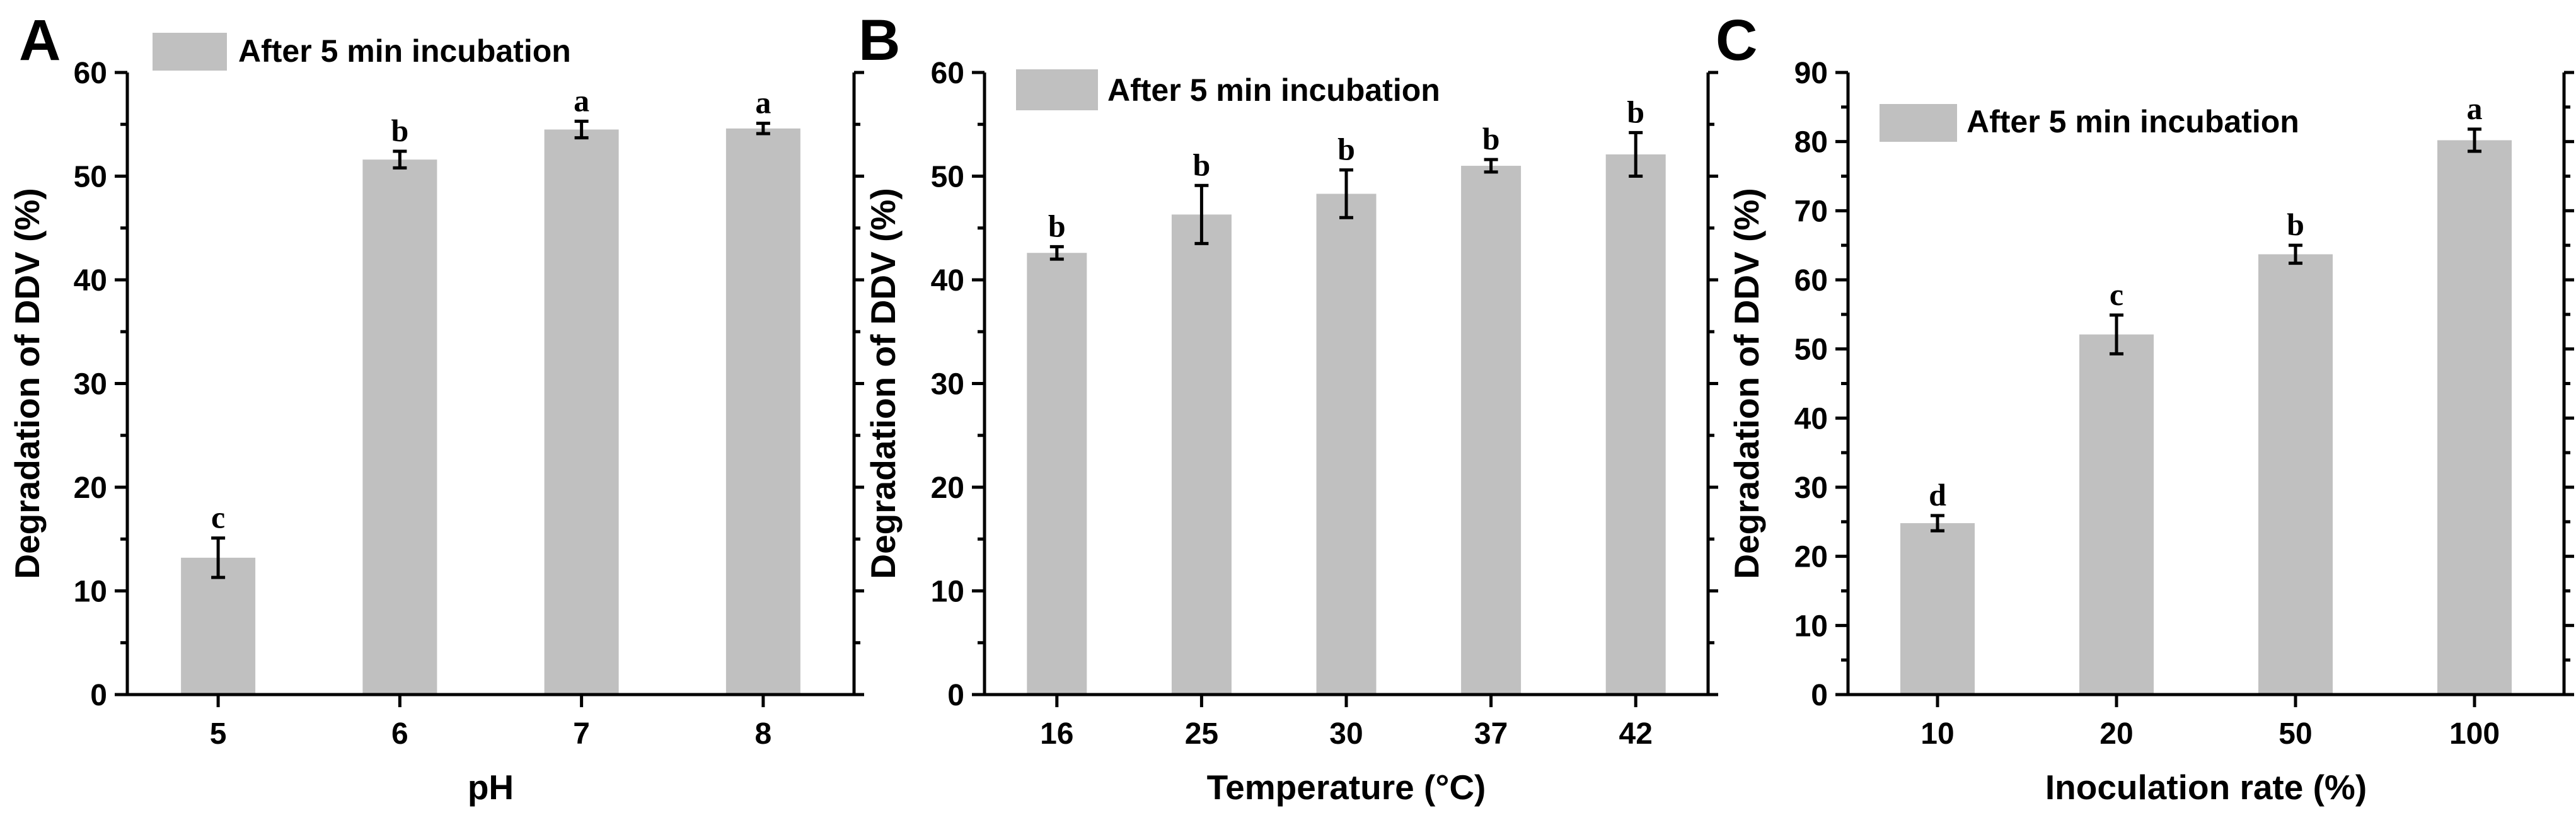 The width and height of the screenshot is (2576, 820). Describe the element at coordinates (2206, 788) in the screenshot. I see `x-axis-title: Inoculation rate (%)` at that location.